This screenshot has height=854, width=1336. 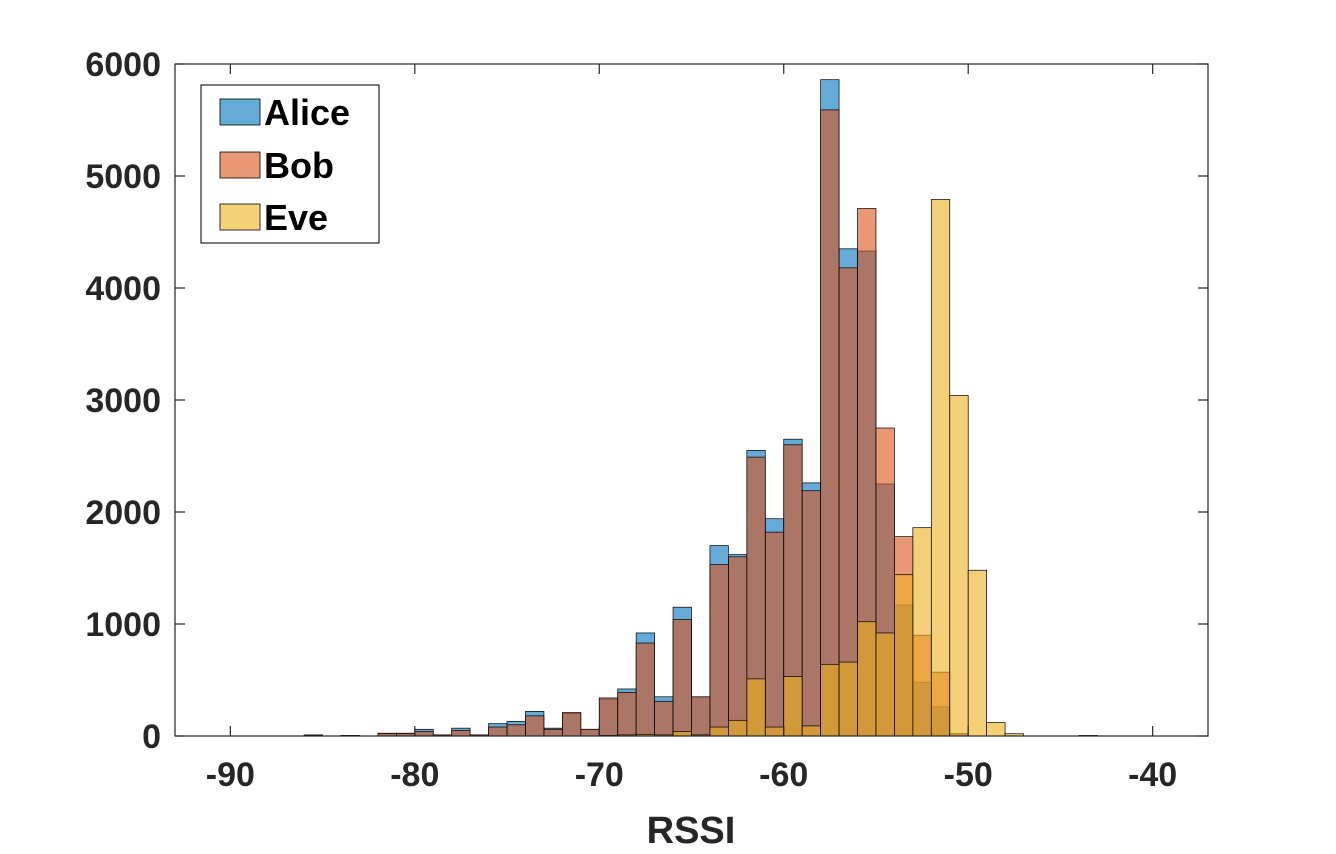 I want to click on legend-swatch-bob, so click(x=240, y=165).